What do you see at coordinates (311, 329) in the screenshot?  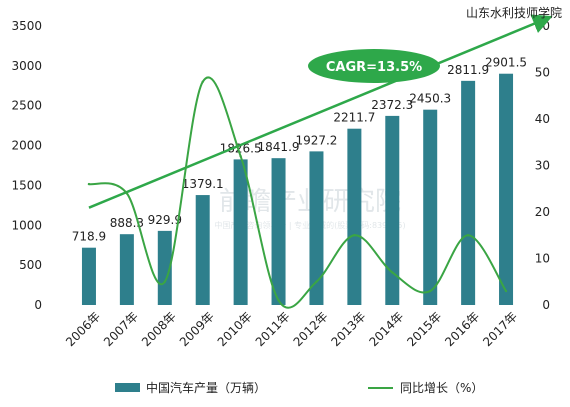 I see `x-tick-label: 2012年` at bounding box center [311, 329].